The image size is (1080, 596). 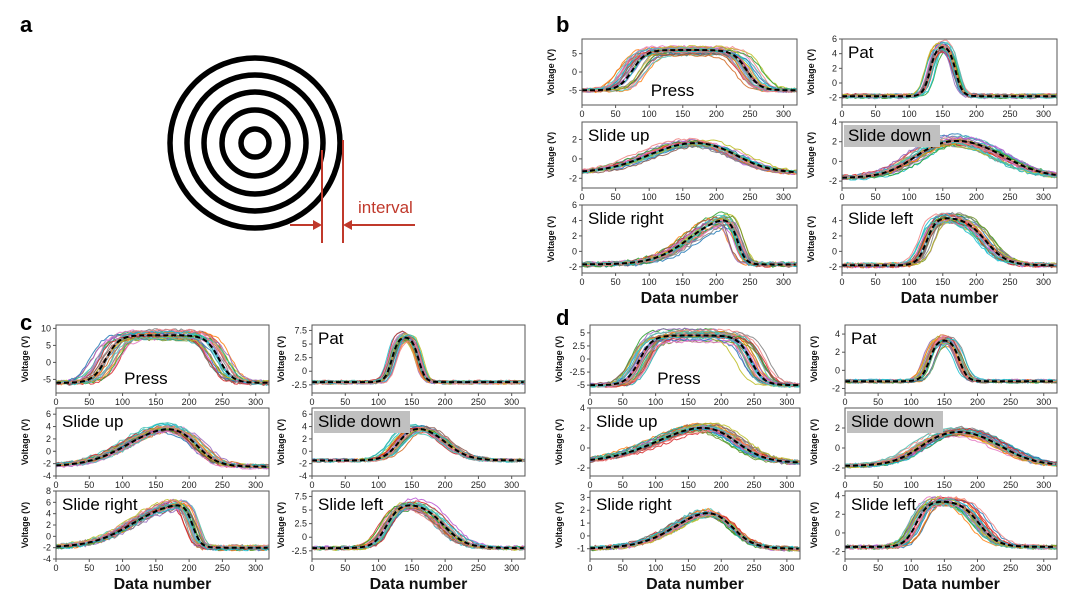 I want to click on subplot-d-slide-left-mean-curve, so click(x=950, y=524).